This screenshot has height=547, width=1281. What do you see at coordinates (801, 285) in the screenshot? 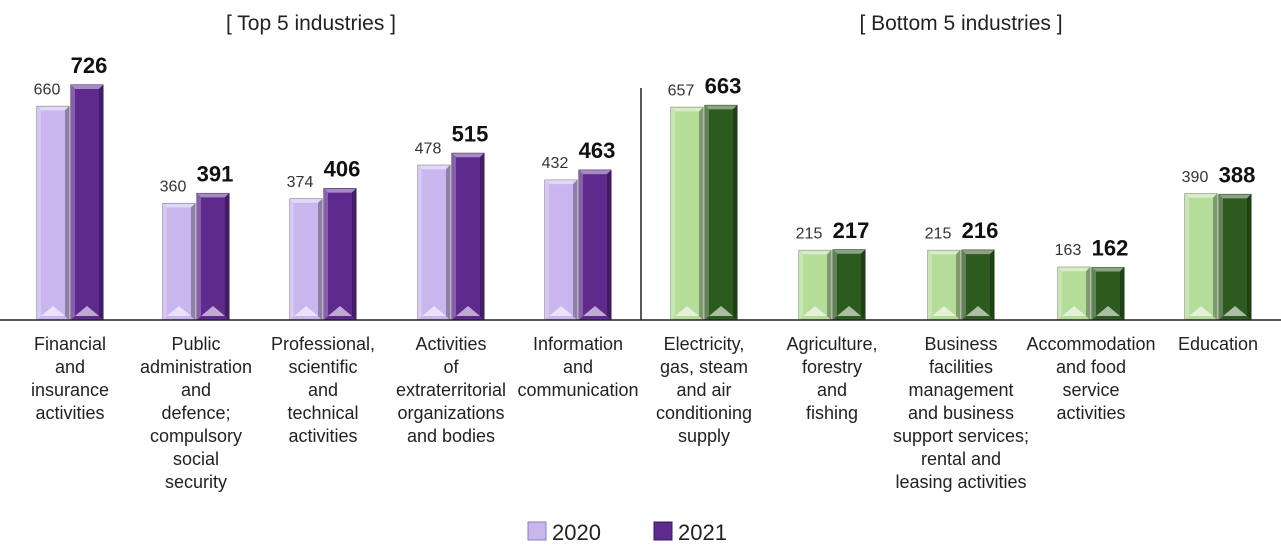
I see `bar-2020-g1-c1-bevel-left` at bounding box center [801, 285].